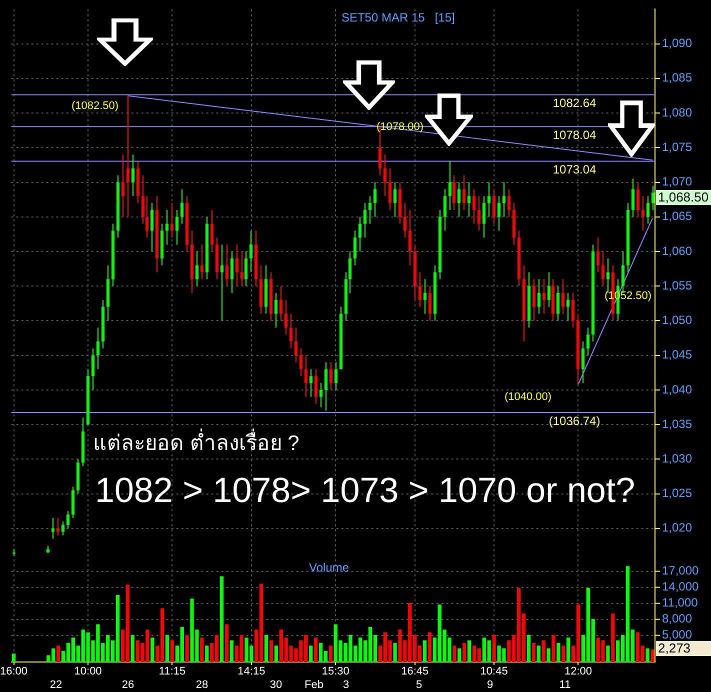 The width and height of the screenshot is (711, 692). What do you see at coordinates (314, 685) in the screenshot?
I see `text: Feb` at bounding box center [314, 685].